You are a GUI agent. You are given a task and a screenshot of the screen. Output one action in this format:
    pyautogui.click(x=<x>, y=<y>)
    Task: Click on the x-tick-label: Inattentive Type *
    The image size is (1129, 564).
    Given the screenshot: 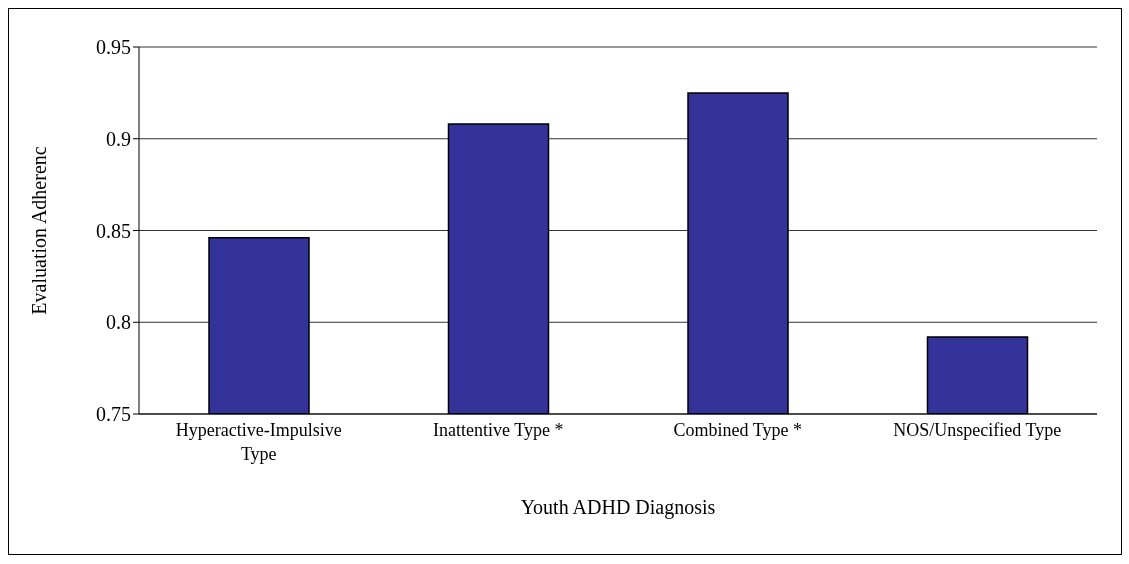 What is the action you would take?
    pyautogui.click(x=498, y=430)
    